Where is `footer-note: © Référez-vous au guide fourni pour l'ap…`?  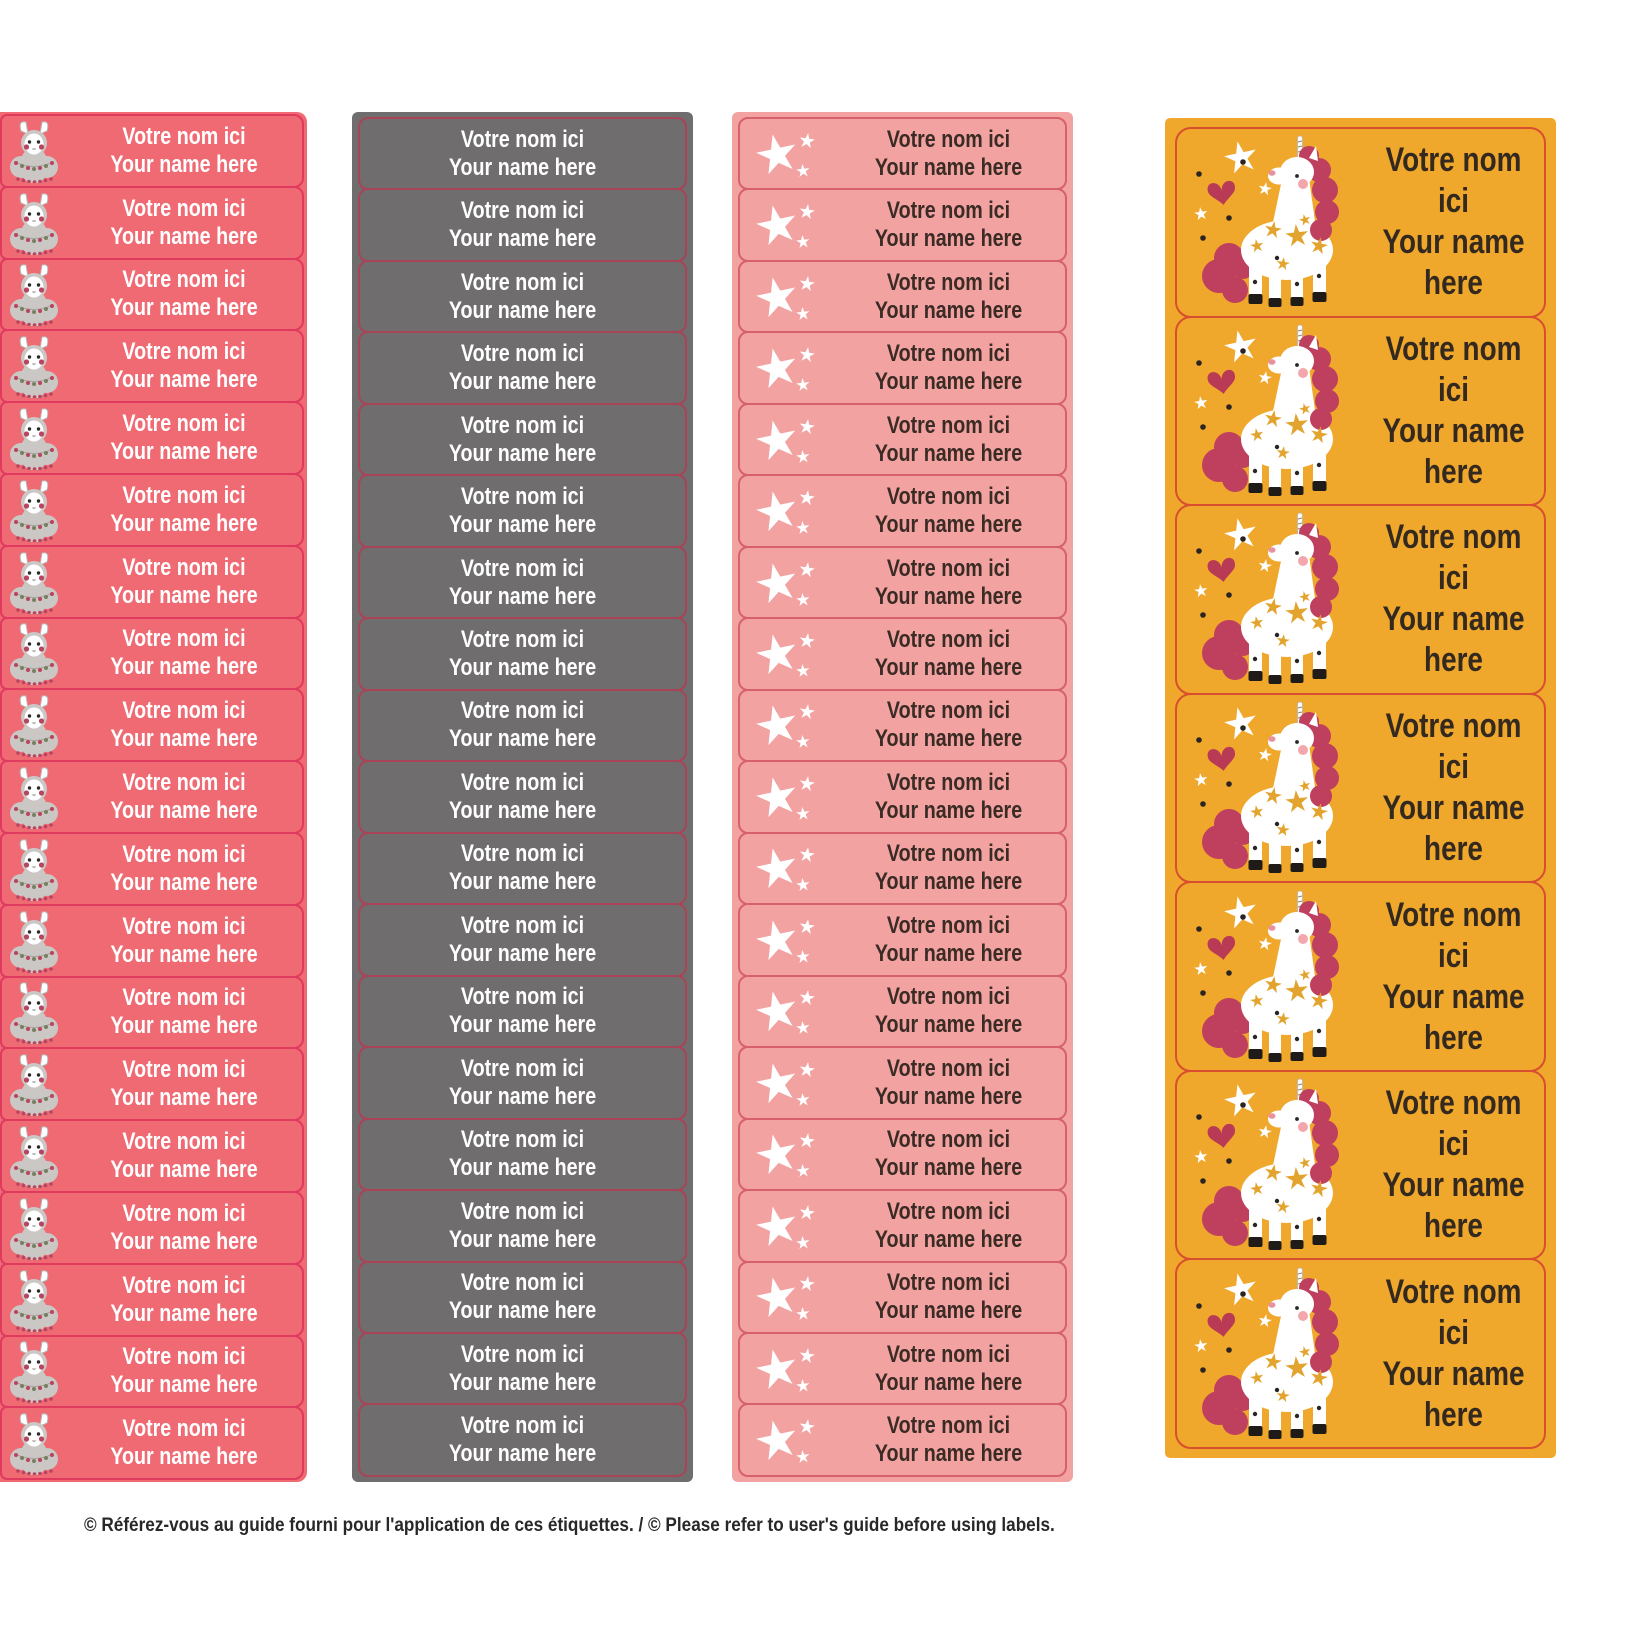 footer-note: © Référez-vous au guide fourni pour l'ap… is located at coordinates (569, 1525).